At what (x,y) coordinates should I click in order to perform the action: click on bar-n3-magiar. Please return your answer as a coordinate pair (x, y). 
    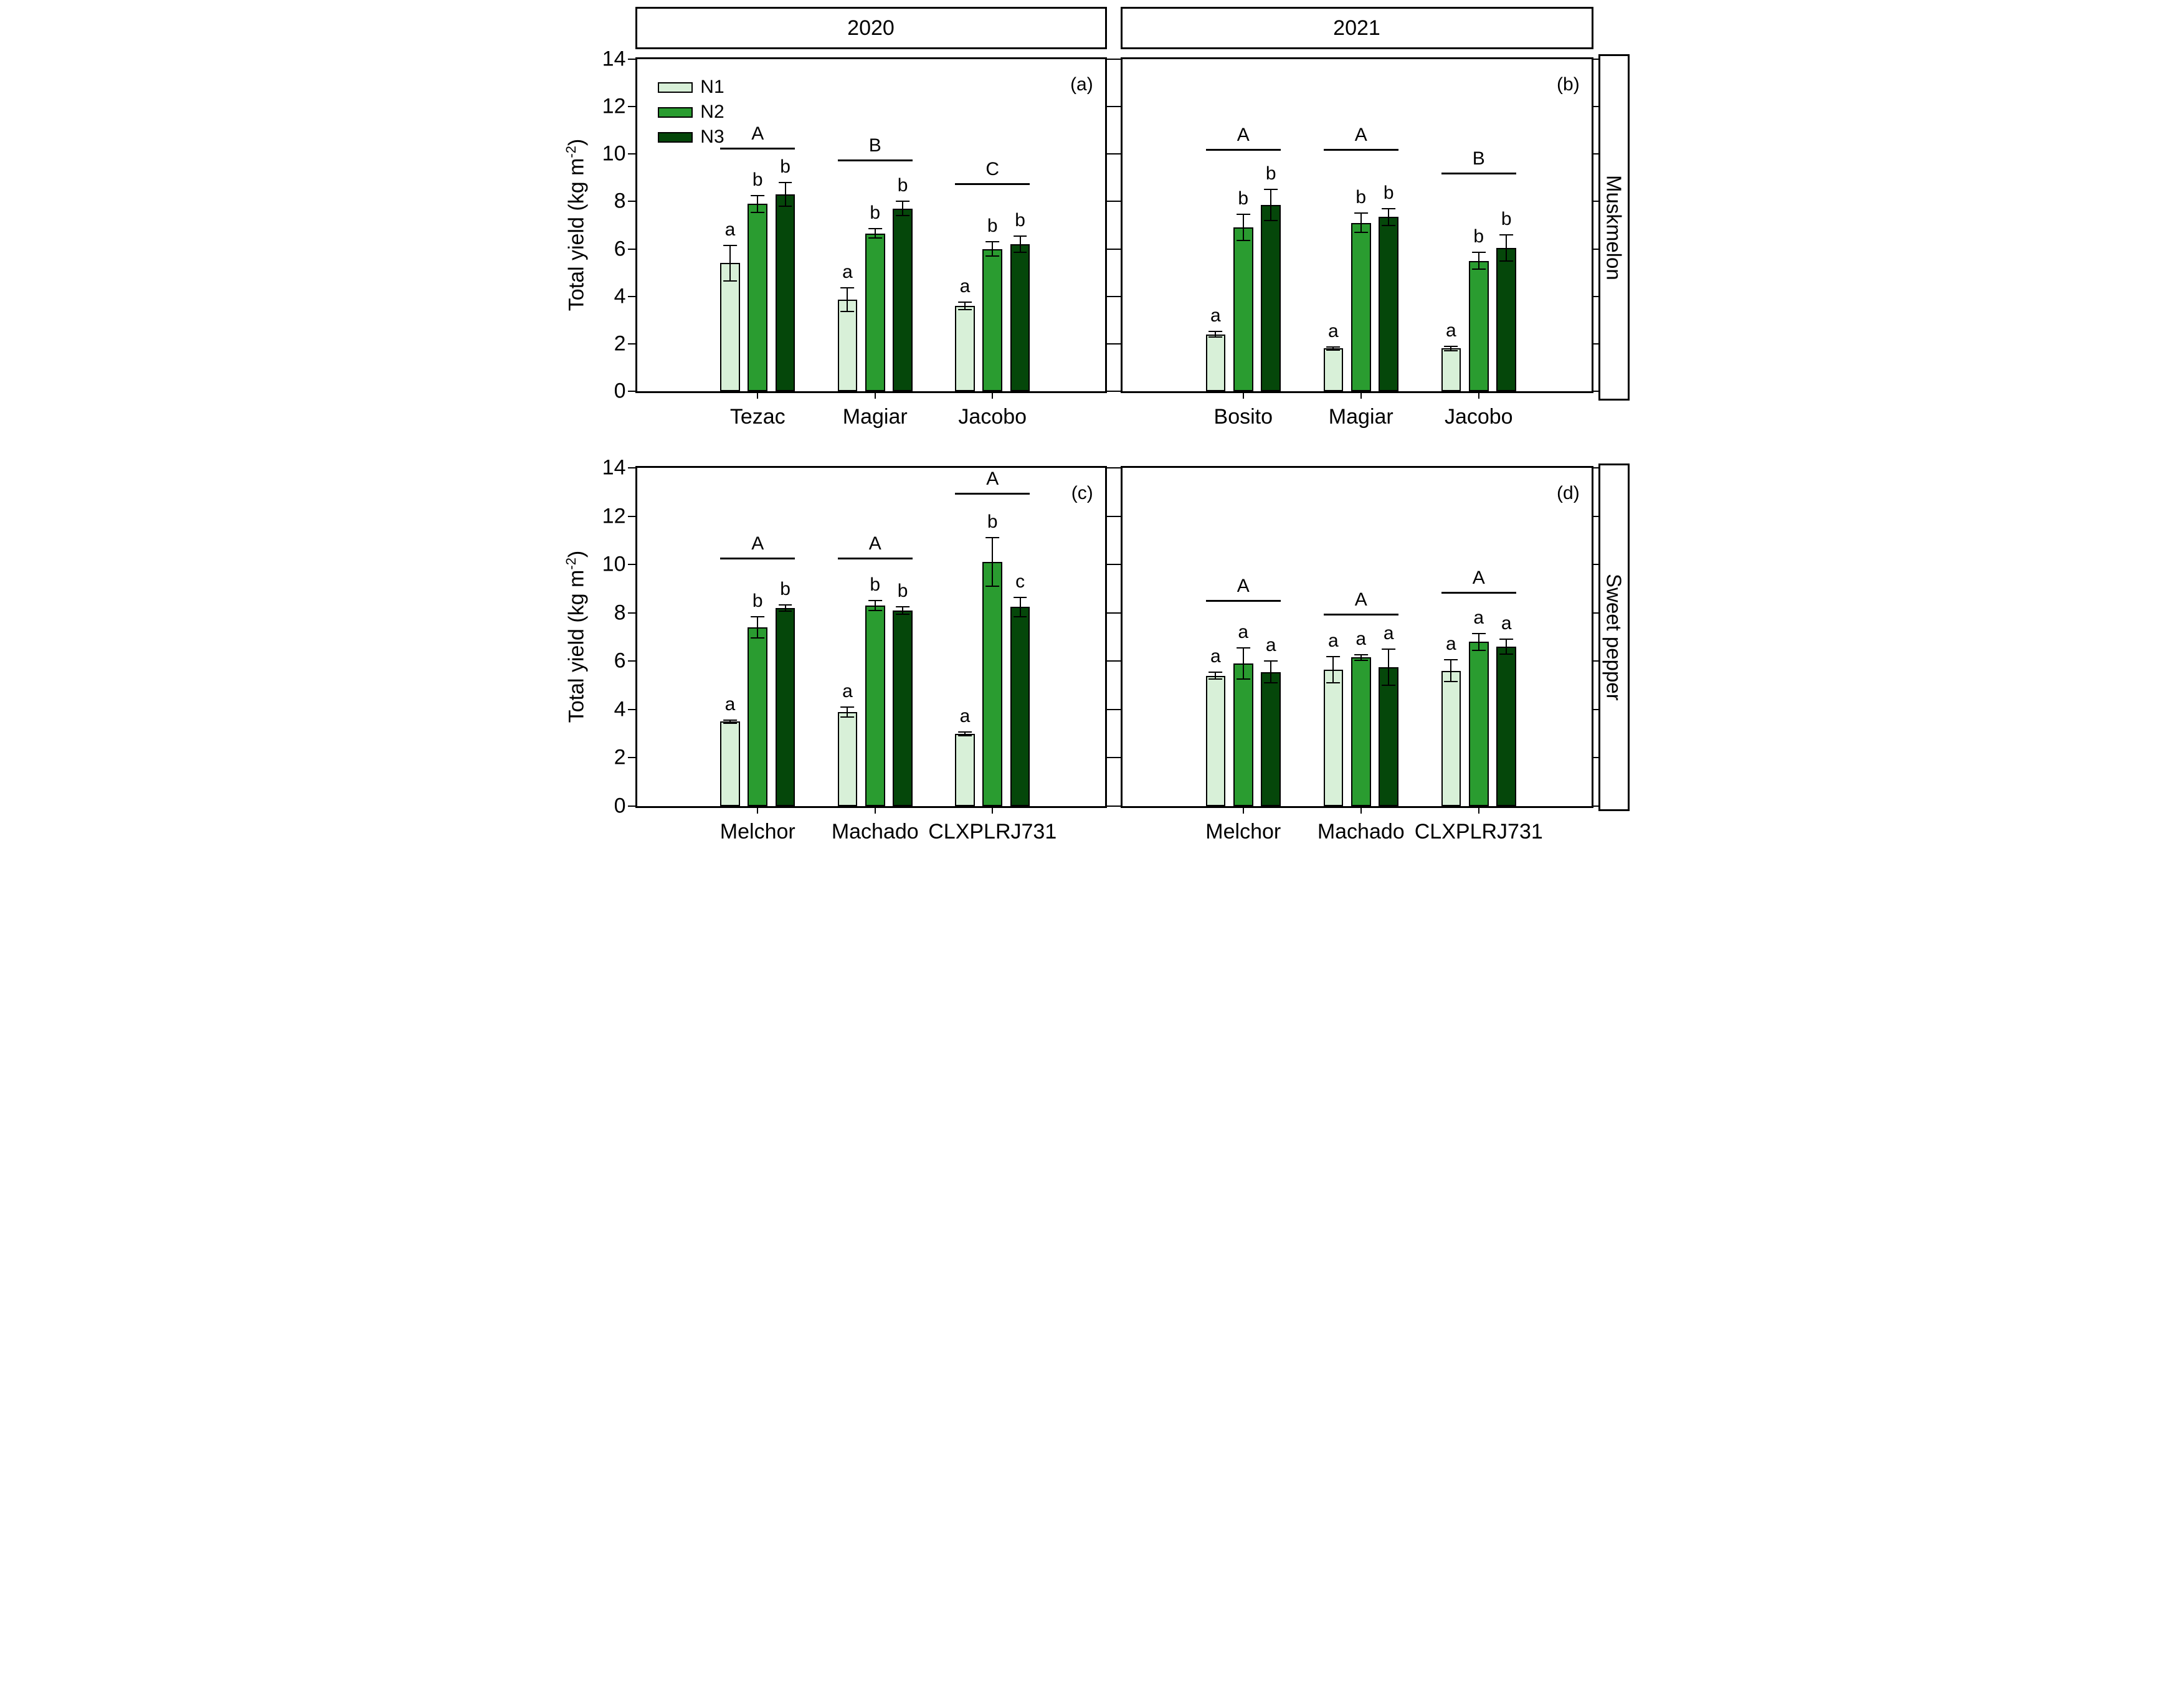
    Looking at the image, I should click on (1389, 304).